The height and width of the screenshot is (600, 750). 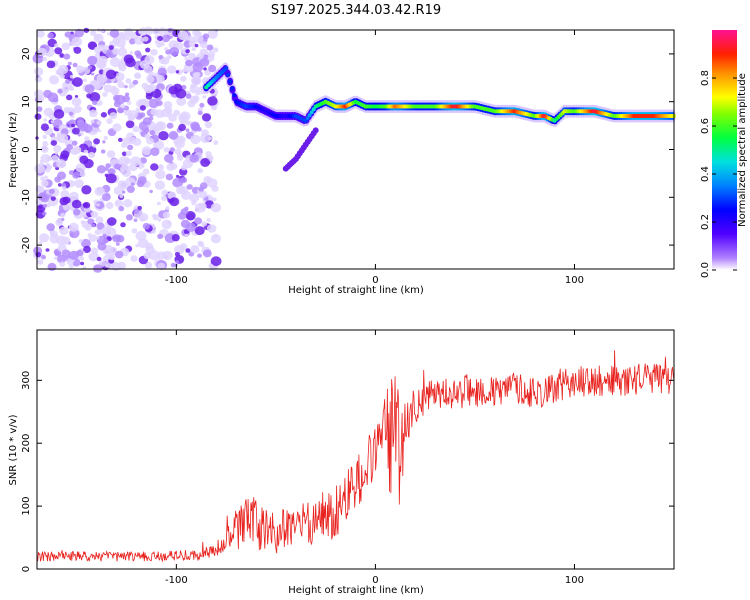 What do you see at coordinates (705, 174) in the screenshot?
I see `colorbar-tick-label: 0.4` at bounding box center [705, 174].